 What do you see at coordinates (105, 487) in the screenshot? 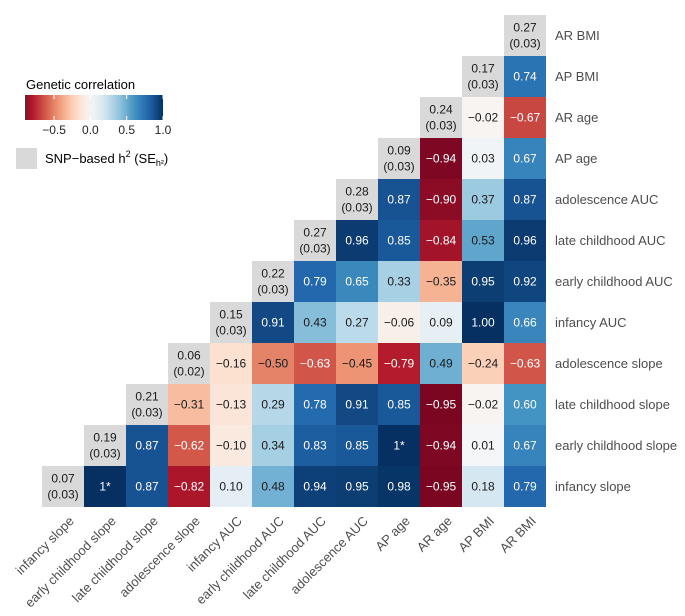
I see `correlation-value: 1*` at bounding box center [105, 487].